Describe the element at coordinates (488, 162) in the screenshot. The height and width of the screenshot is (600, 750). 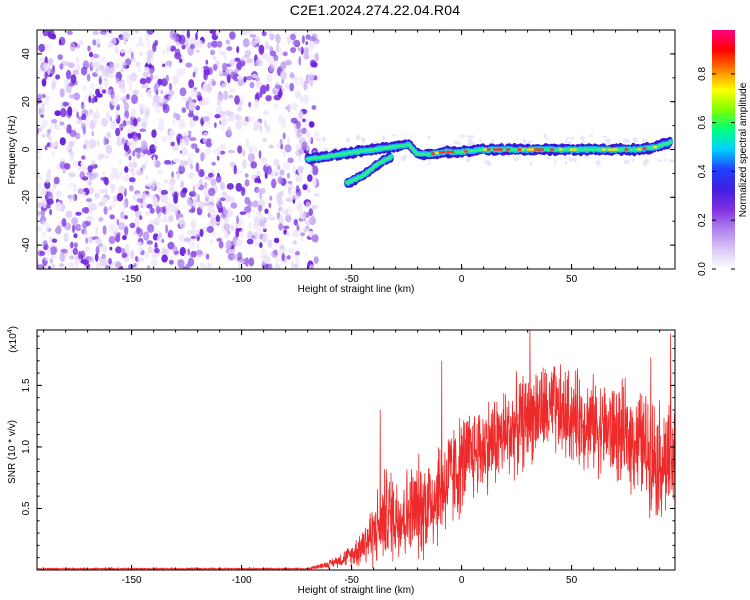
I see `spectrogram-ridge-layer` at that location.